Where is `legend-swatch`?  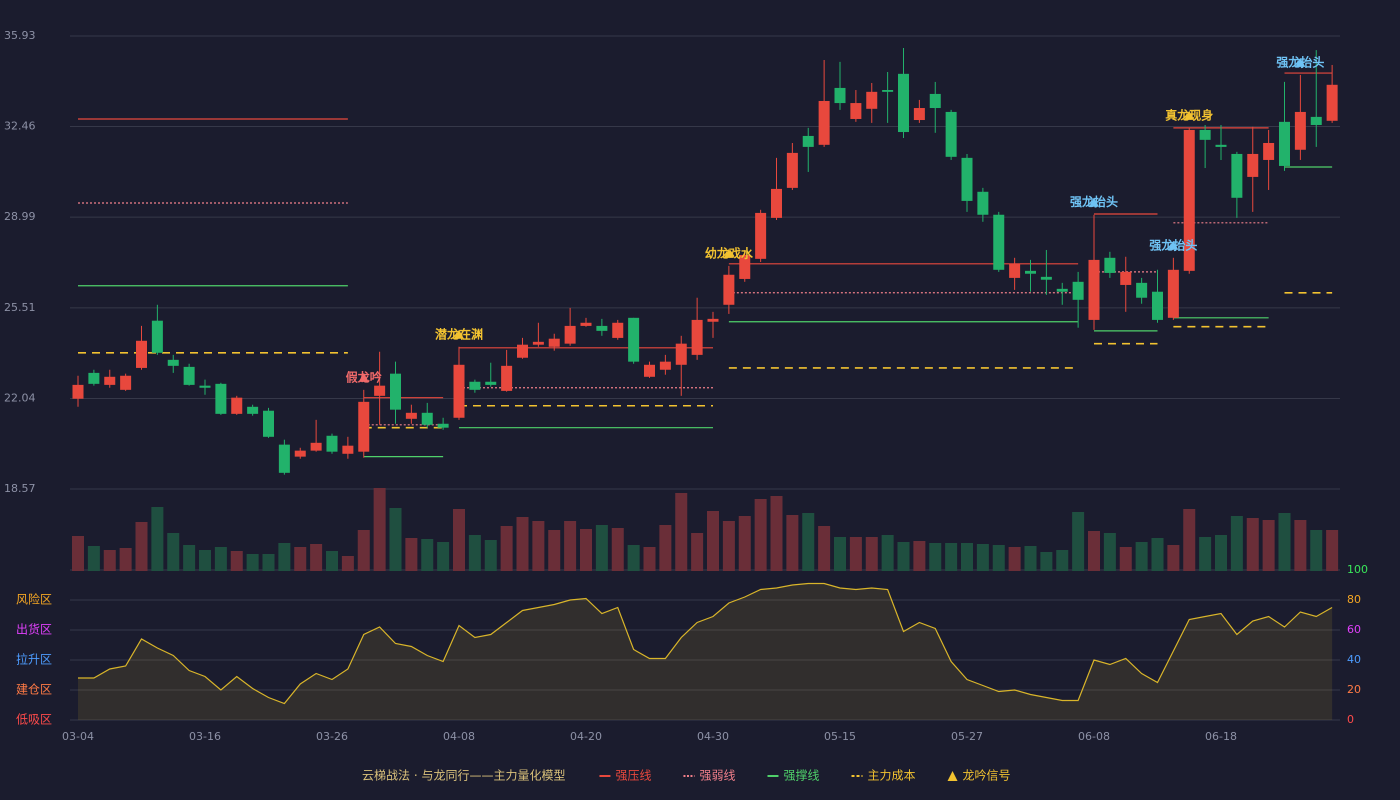
legend-swatch is located at coordinates (952, 776).